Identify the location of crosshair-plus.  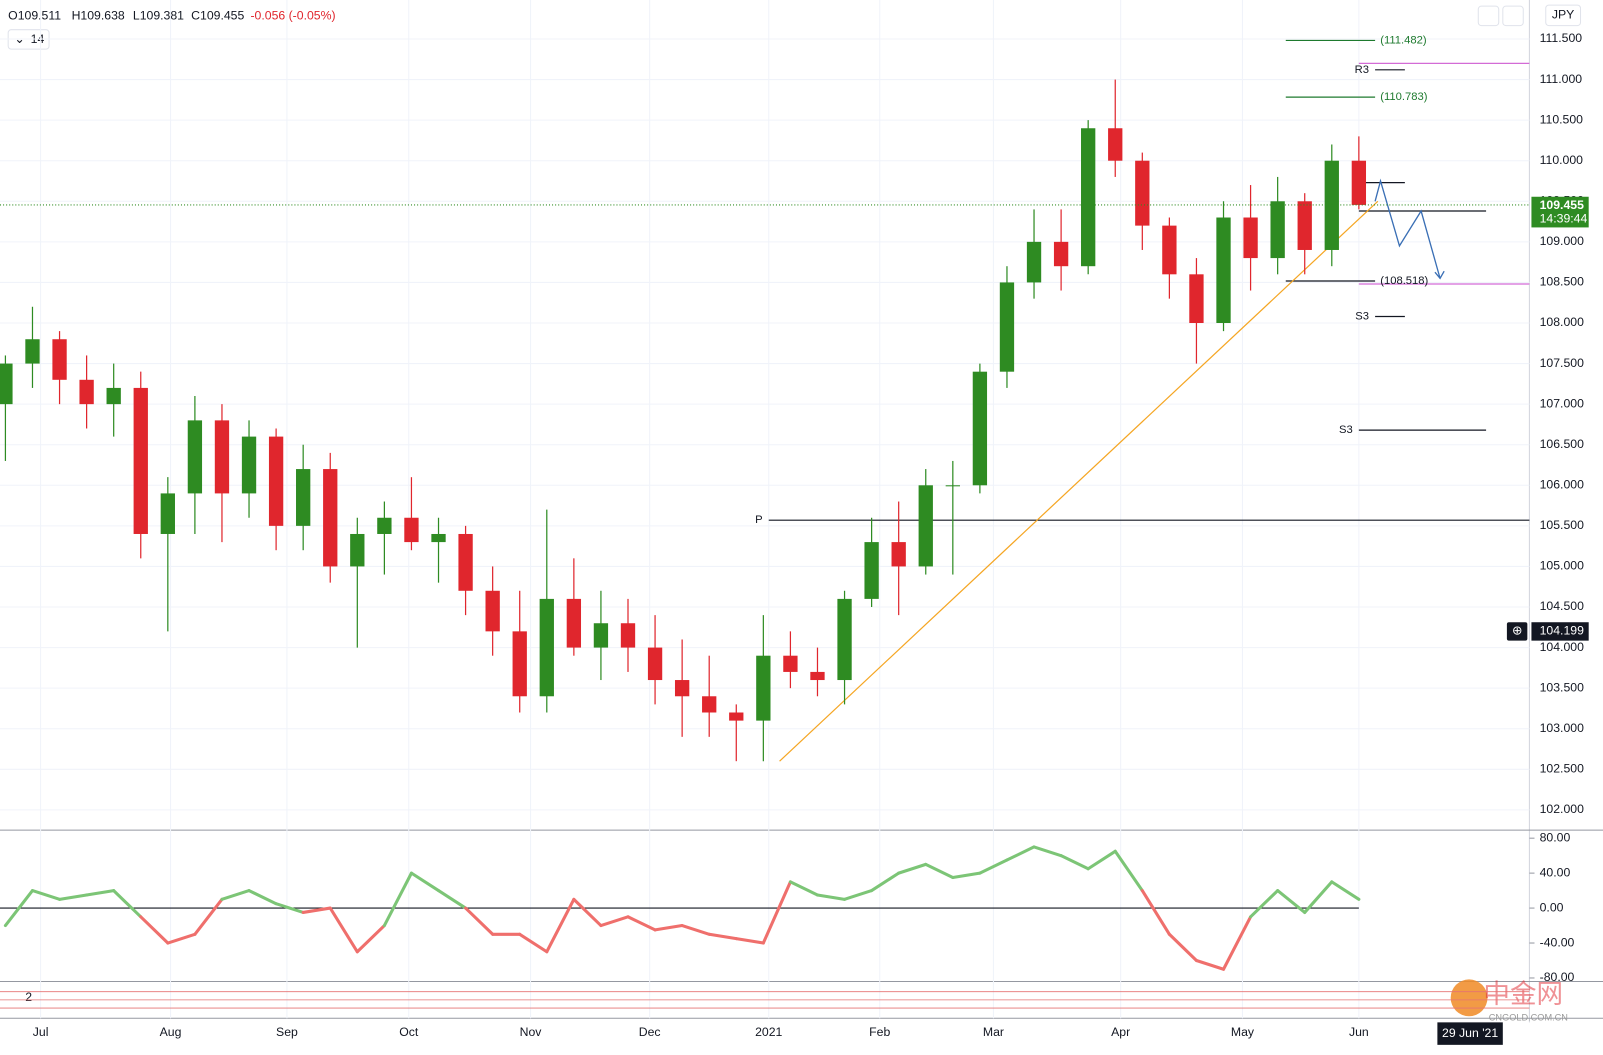
(1517, 631).